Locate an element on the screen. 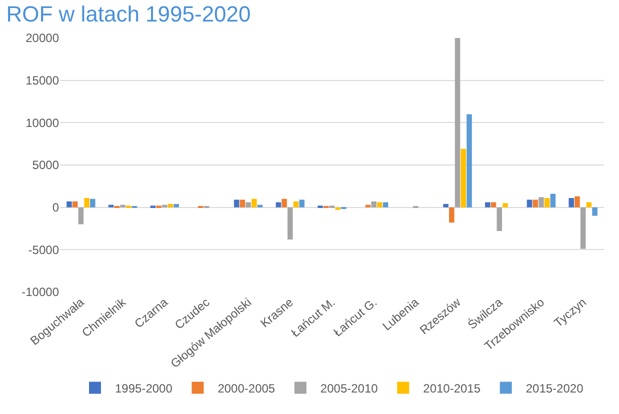 The height and width of the screenshot is (414, 619). y-tick-label: 0 is located at coordinates (56, 207).